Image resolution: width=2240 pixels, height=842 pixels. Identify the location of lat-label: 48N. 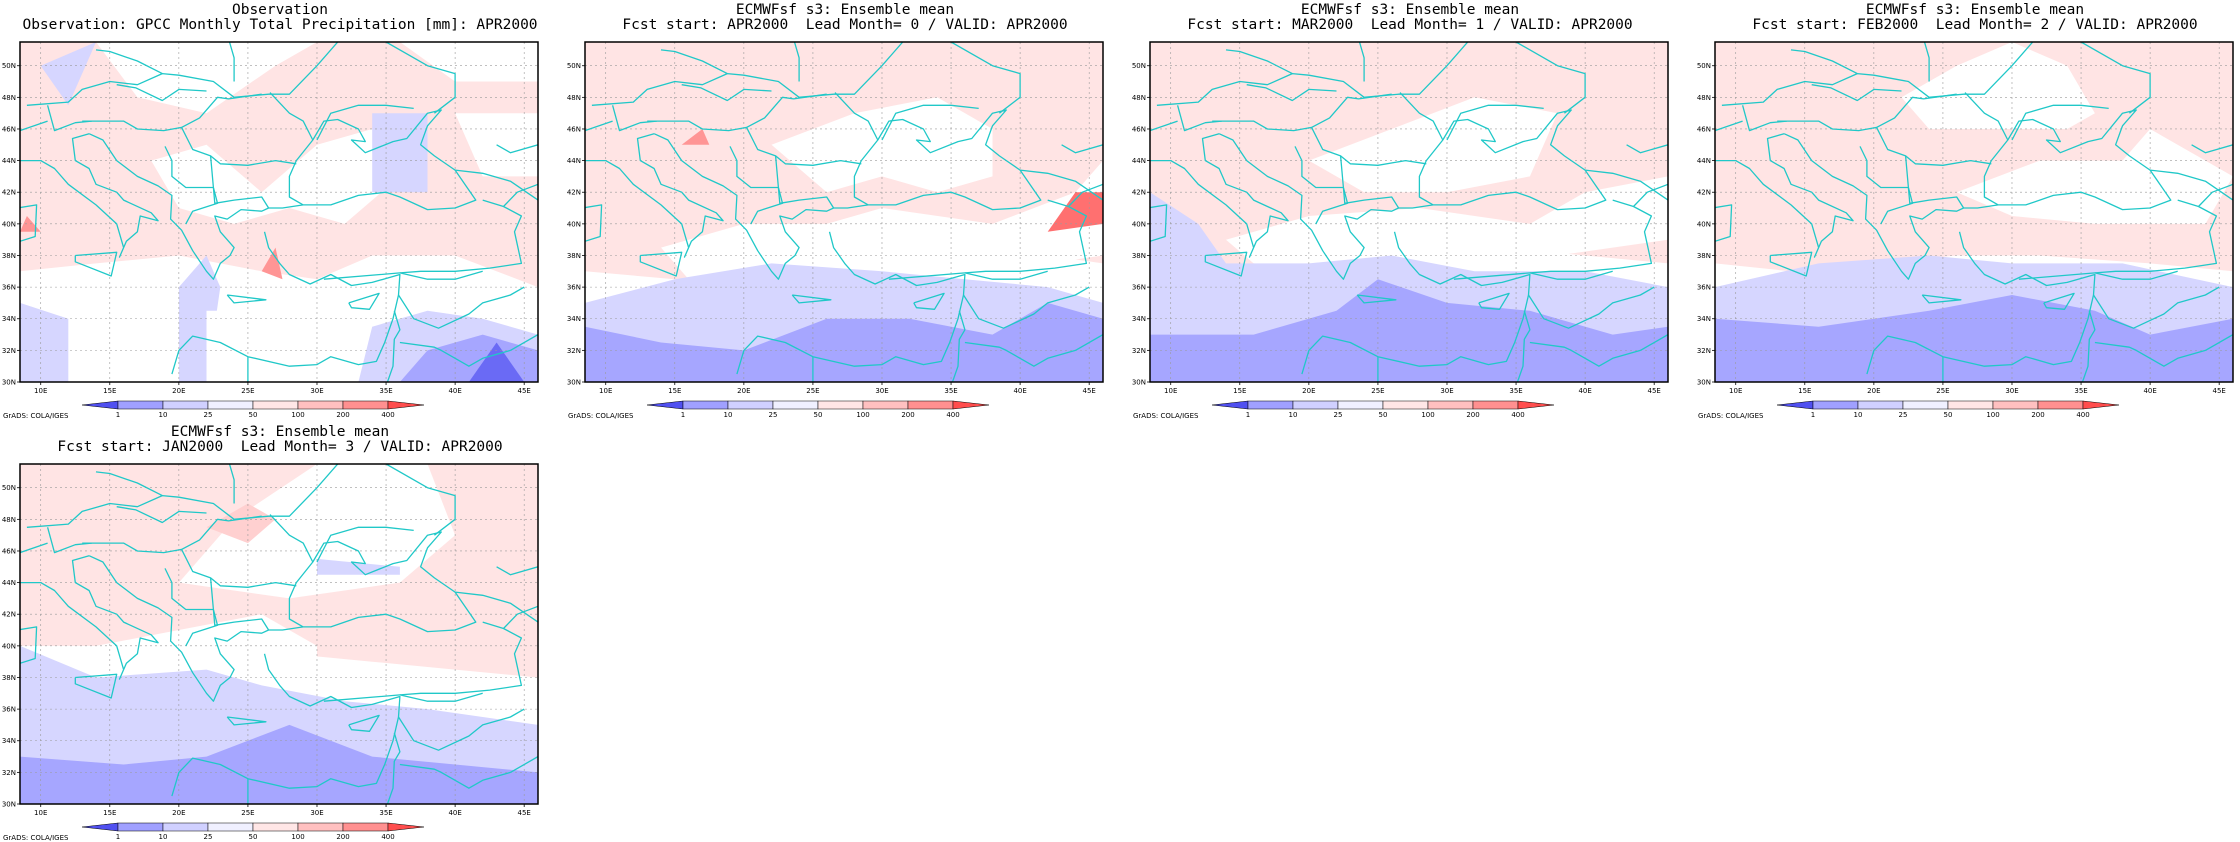
(9, 98).